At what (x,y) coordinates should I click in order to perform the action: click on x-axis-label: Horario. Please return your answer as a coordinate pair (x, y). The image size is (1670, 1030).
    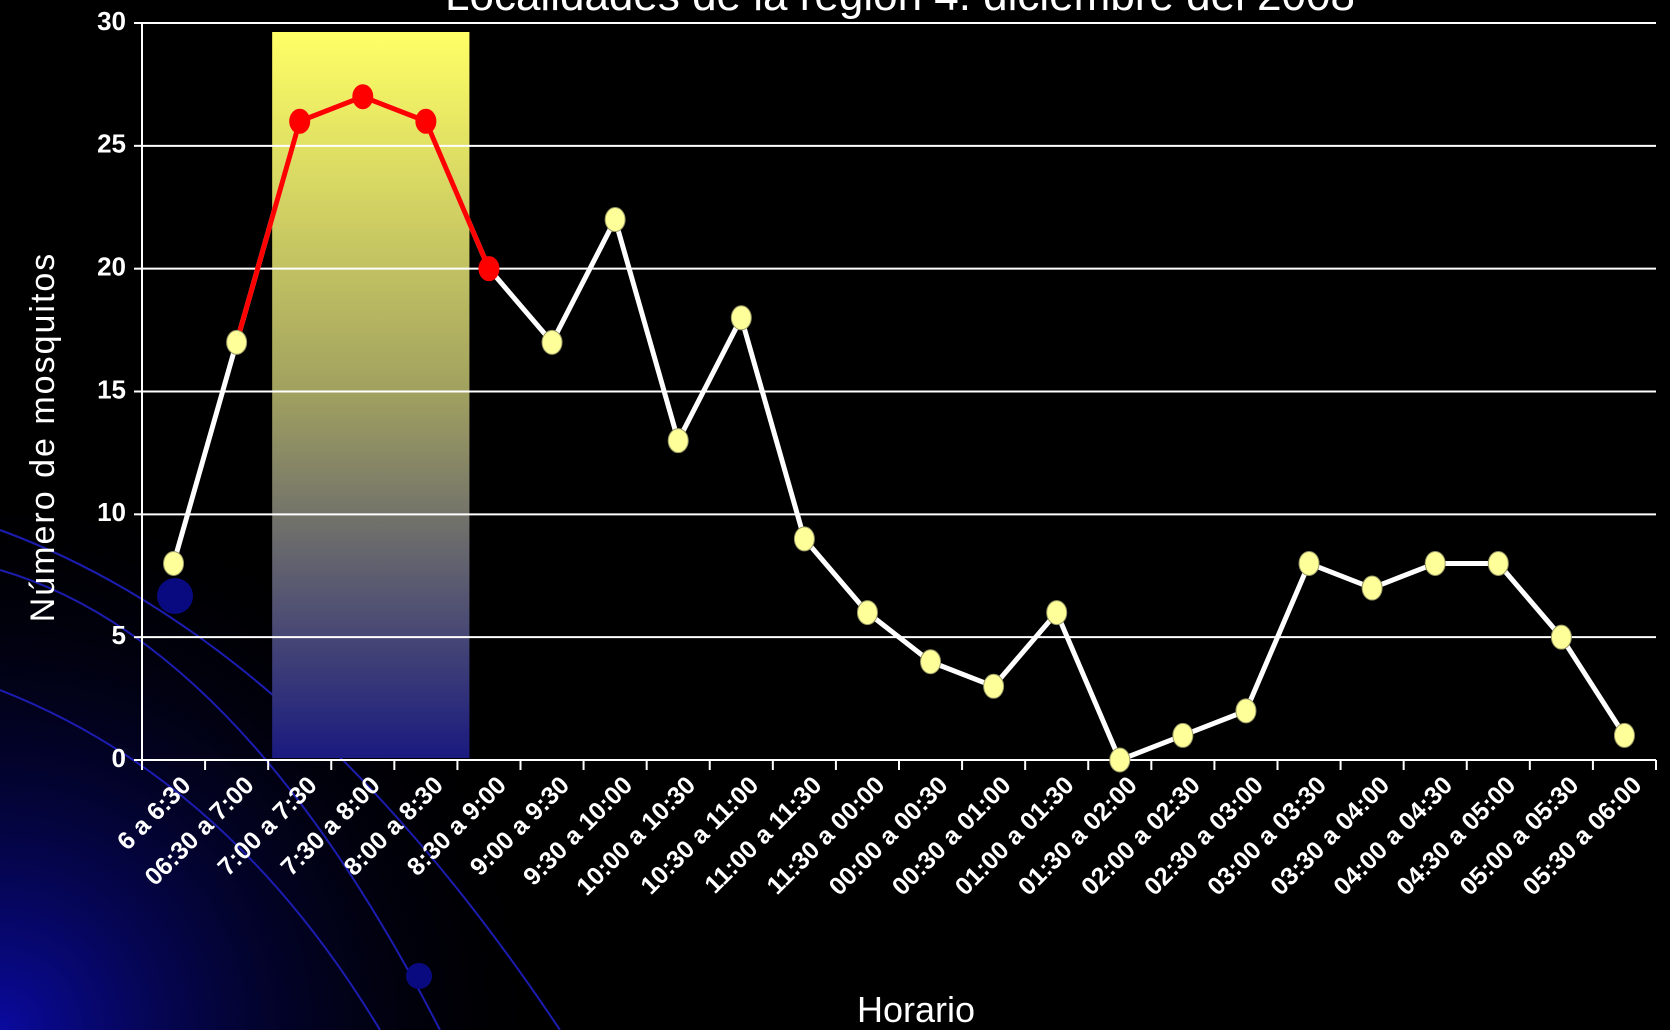
    Looking at the image, I should click on (916, 1009).